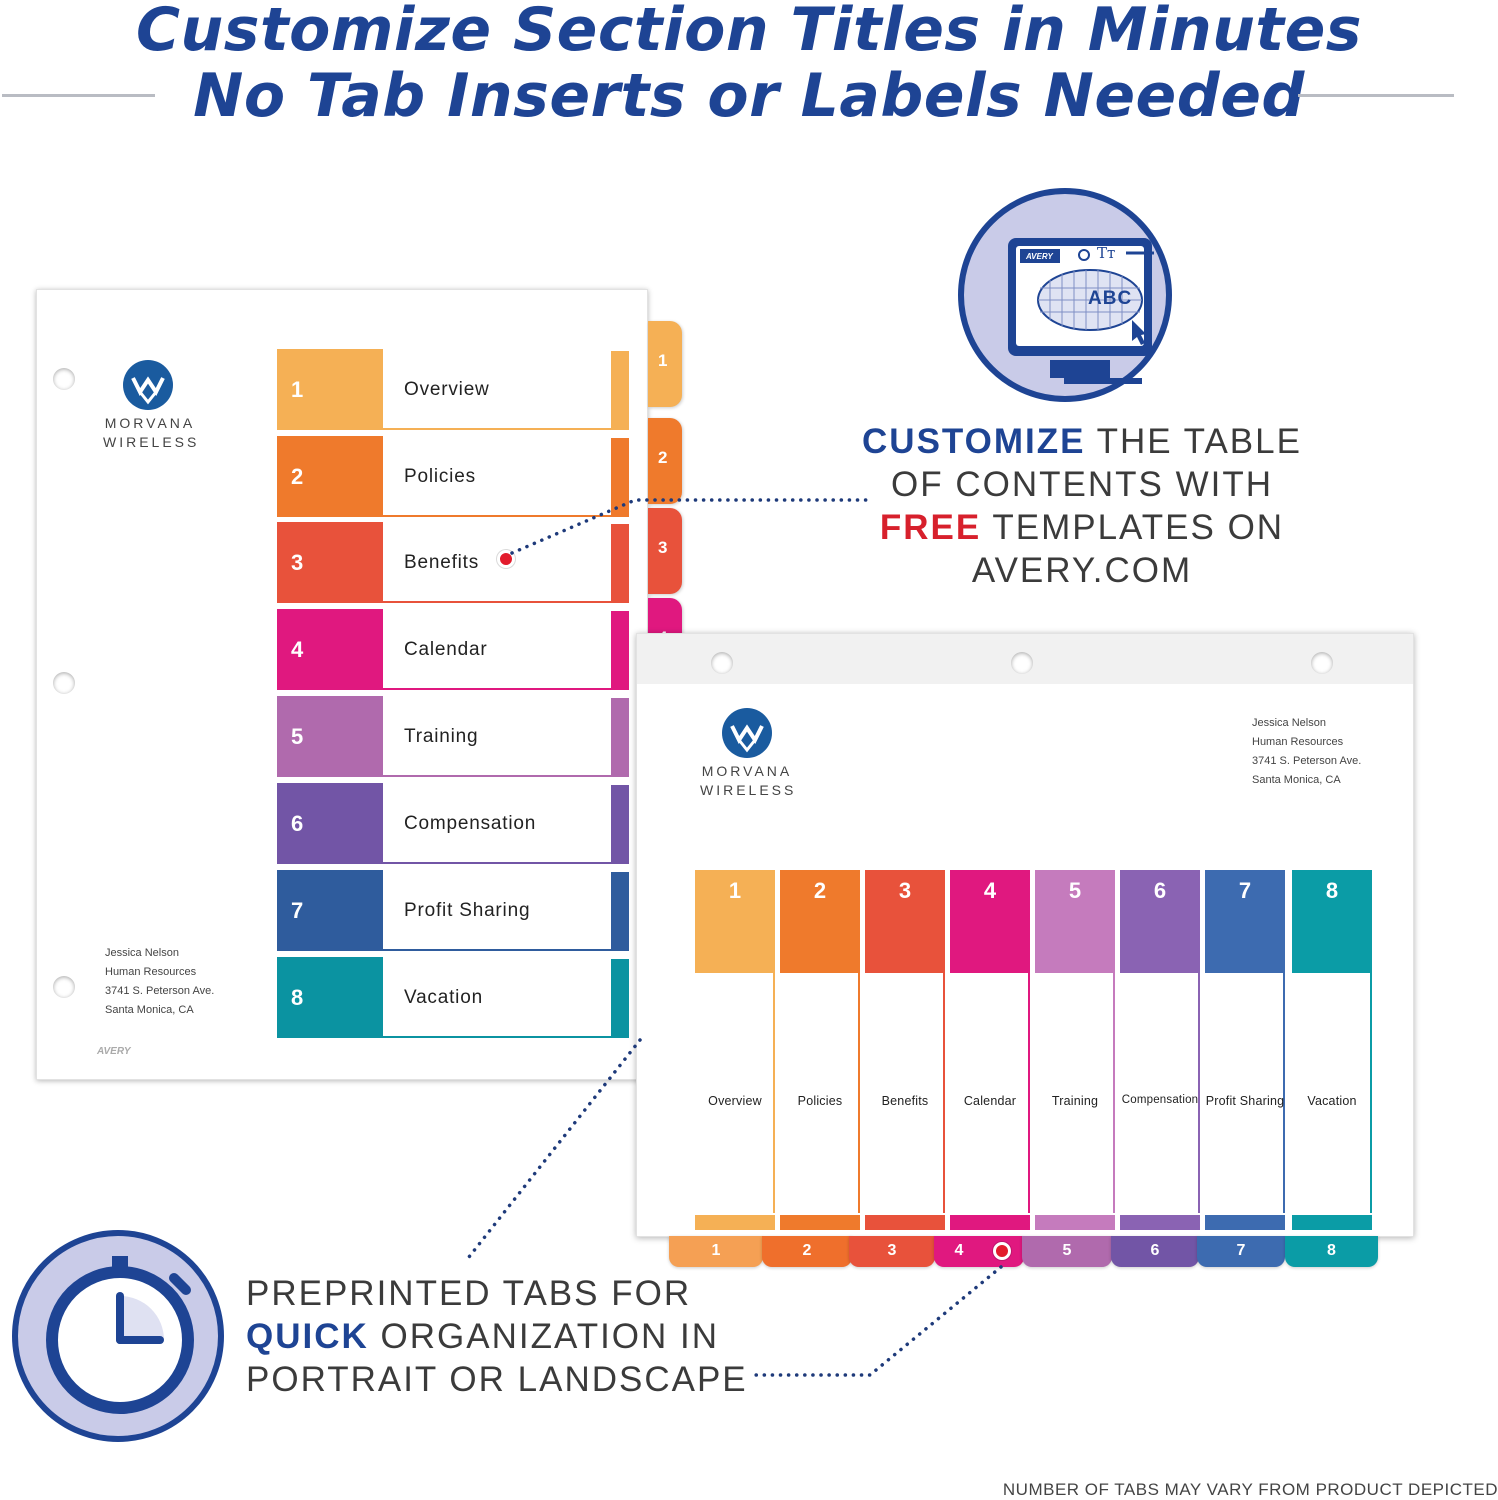  I want to click on toc-row: 3 Benefits, so click(453, 562).